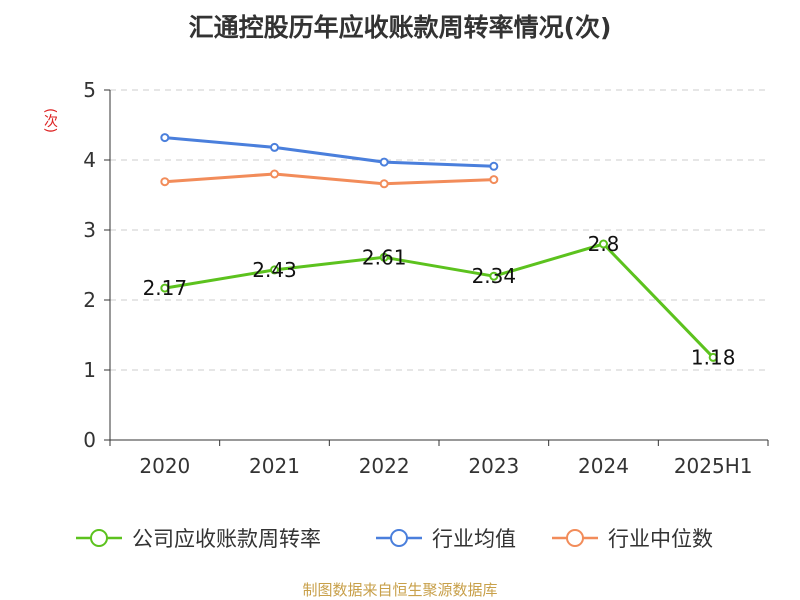 Image resolution: width=800 pixels, height=600 pixels. What do you see at coordinates (400, 27) in the screenshot?
I see `chart-title: 汇通控股历年应收账款周转率情况(次)` at bounding box center [400, 27].